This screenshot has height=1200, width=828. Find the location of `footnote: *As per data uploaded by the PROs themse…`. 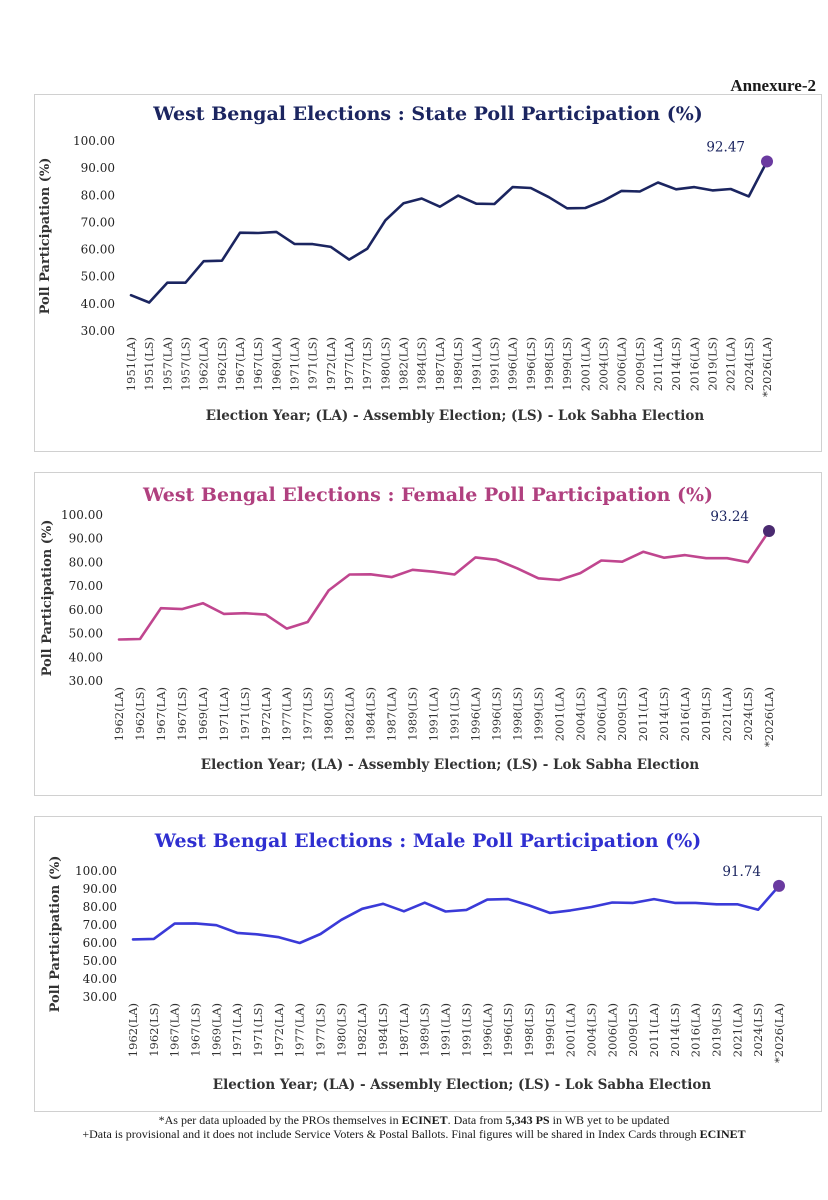

footnote: *As per data uploaded by the PROs themse… is located at coordinates (414, 1127).